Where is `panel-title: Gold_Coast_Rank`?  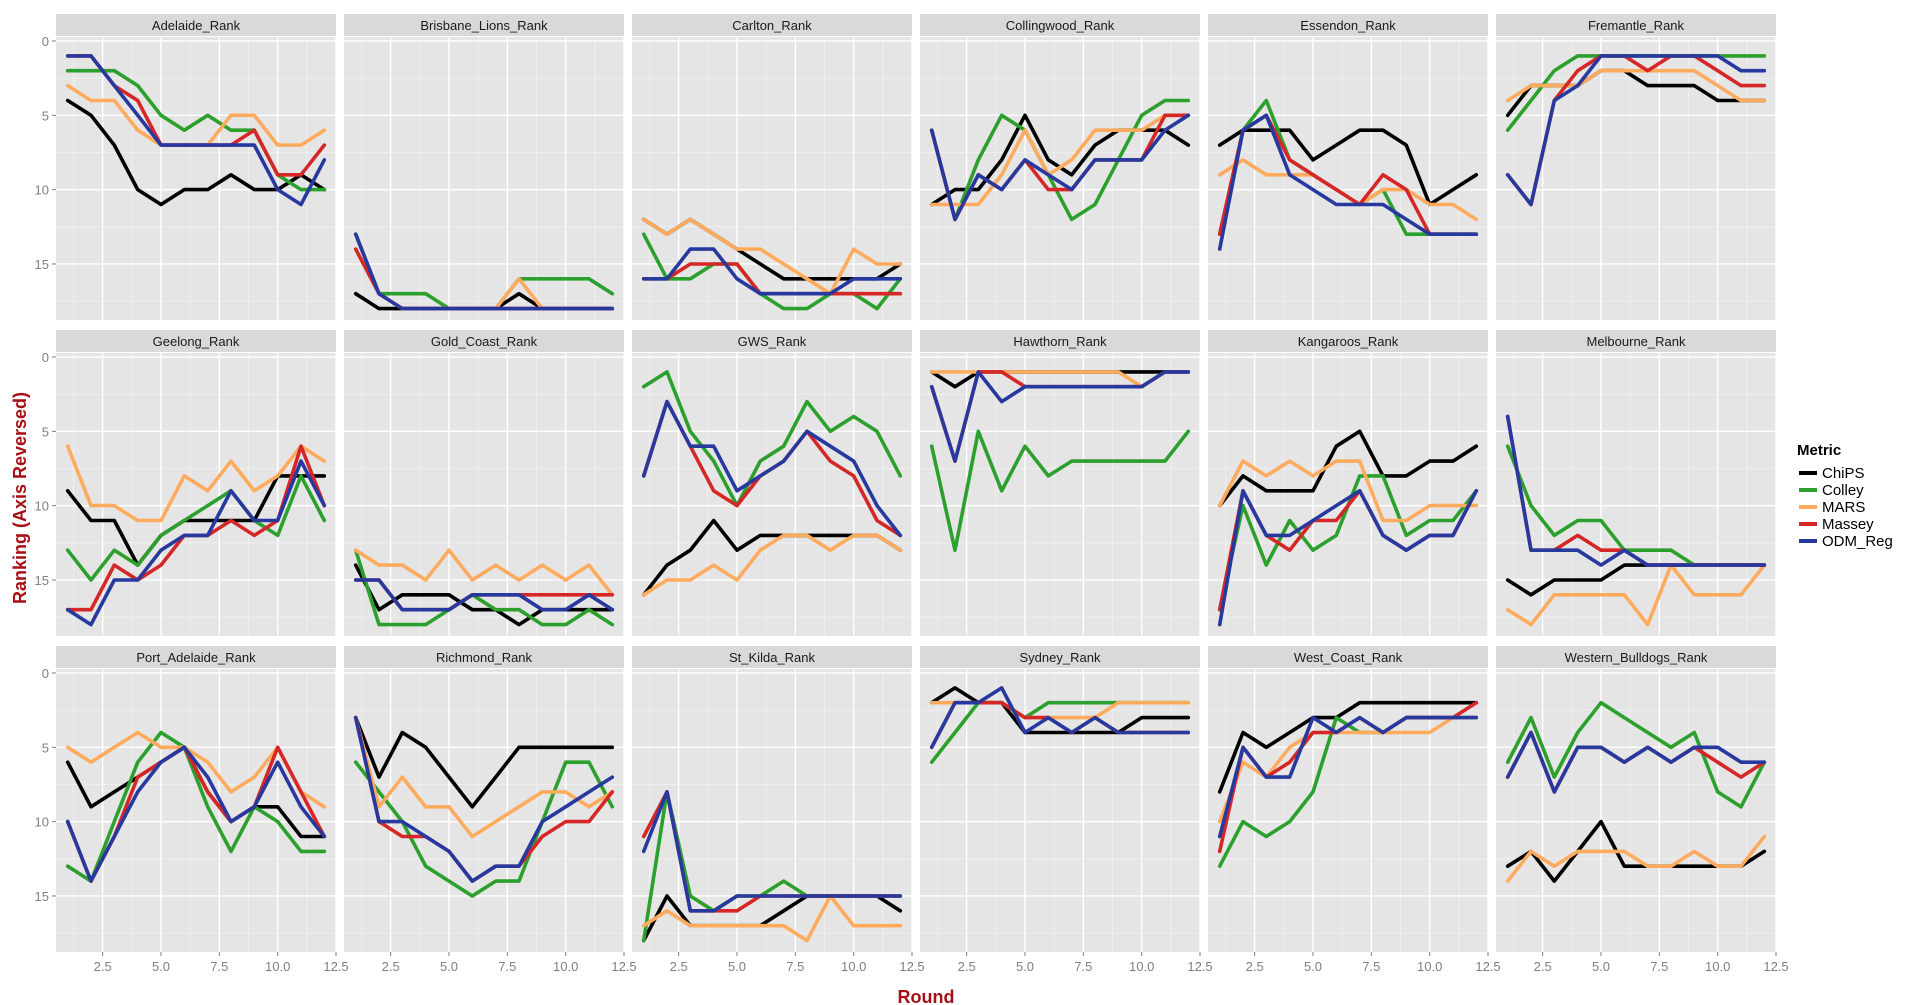 panel-title: Gold_Coast_Rank is located at coordinates (484, 341).